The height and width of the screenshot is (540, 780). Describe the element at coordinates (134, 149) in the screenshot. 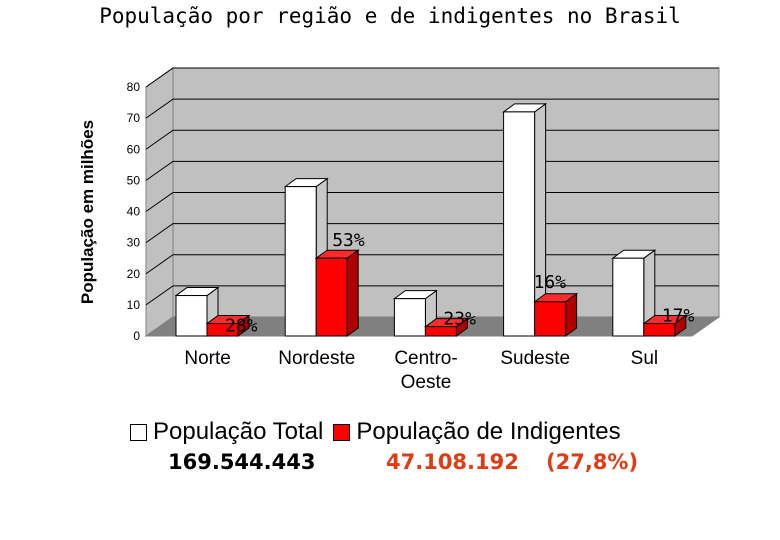

I see `y-tick-label: 60` at that location.